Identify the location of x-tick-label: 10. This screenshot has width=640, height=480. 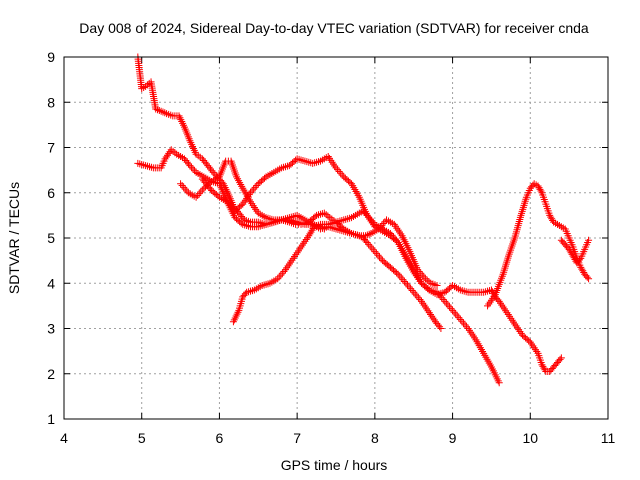
(530, 438).